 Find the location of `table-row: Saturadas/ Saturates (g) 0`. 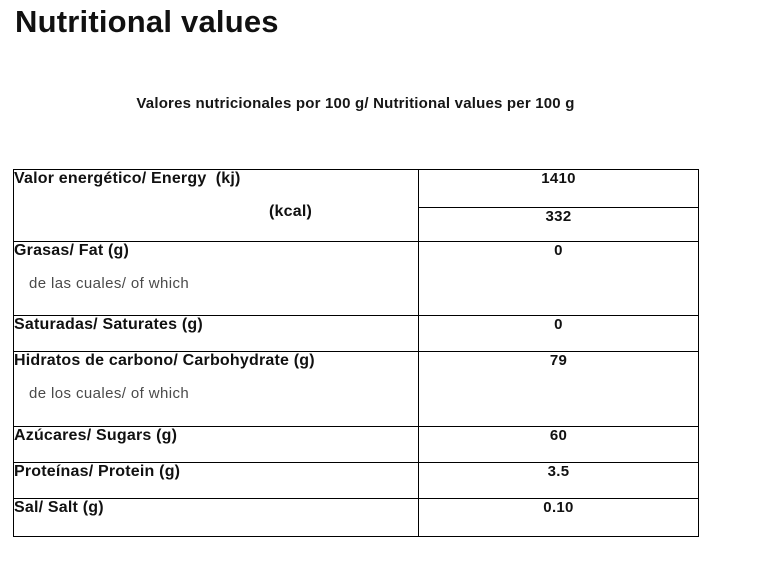

table-row: Saturadas/ Saturates (g) 0 is located at coordinates (356, 333).